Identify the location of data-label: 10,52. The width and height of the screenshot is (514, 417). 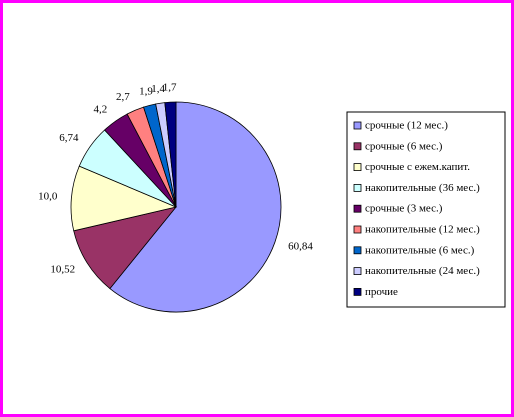
(62, 270).